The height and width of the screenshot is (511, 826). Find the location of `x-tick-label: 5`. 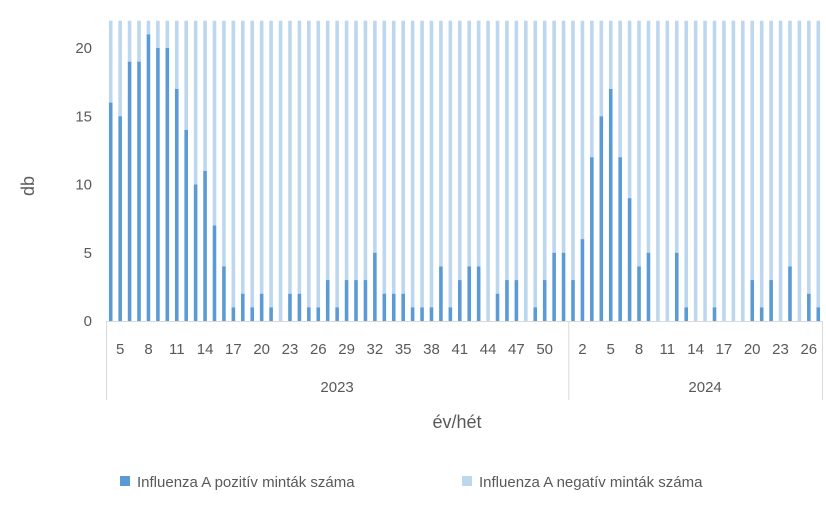

x-tick-label: 5 is located at coordinates (611, 349).